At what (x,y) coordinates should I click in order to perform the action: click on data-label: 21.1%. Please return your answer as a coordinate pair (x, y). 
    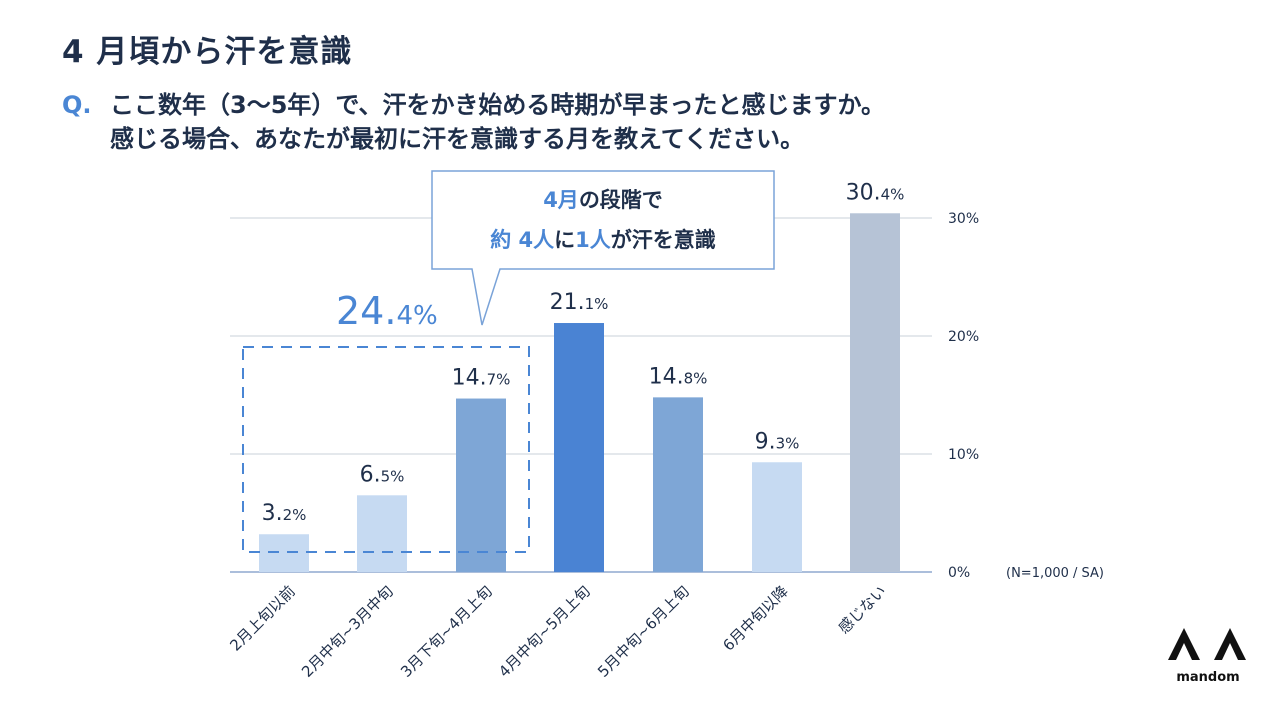
    Looking at the image, I should click on (579, 302).